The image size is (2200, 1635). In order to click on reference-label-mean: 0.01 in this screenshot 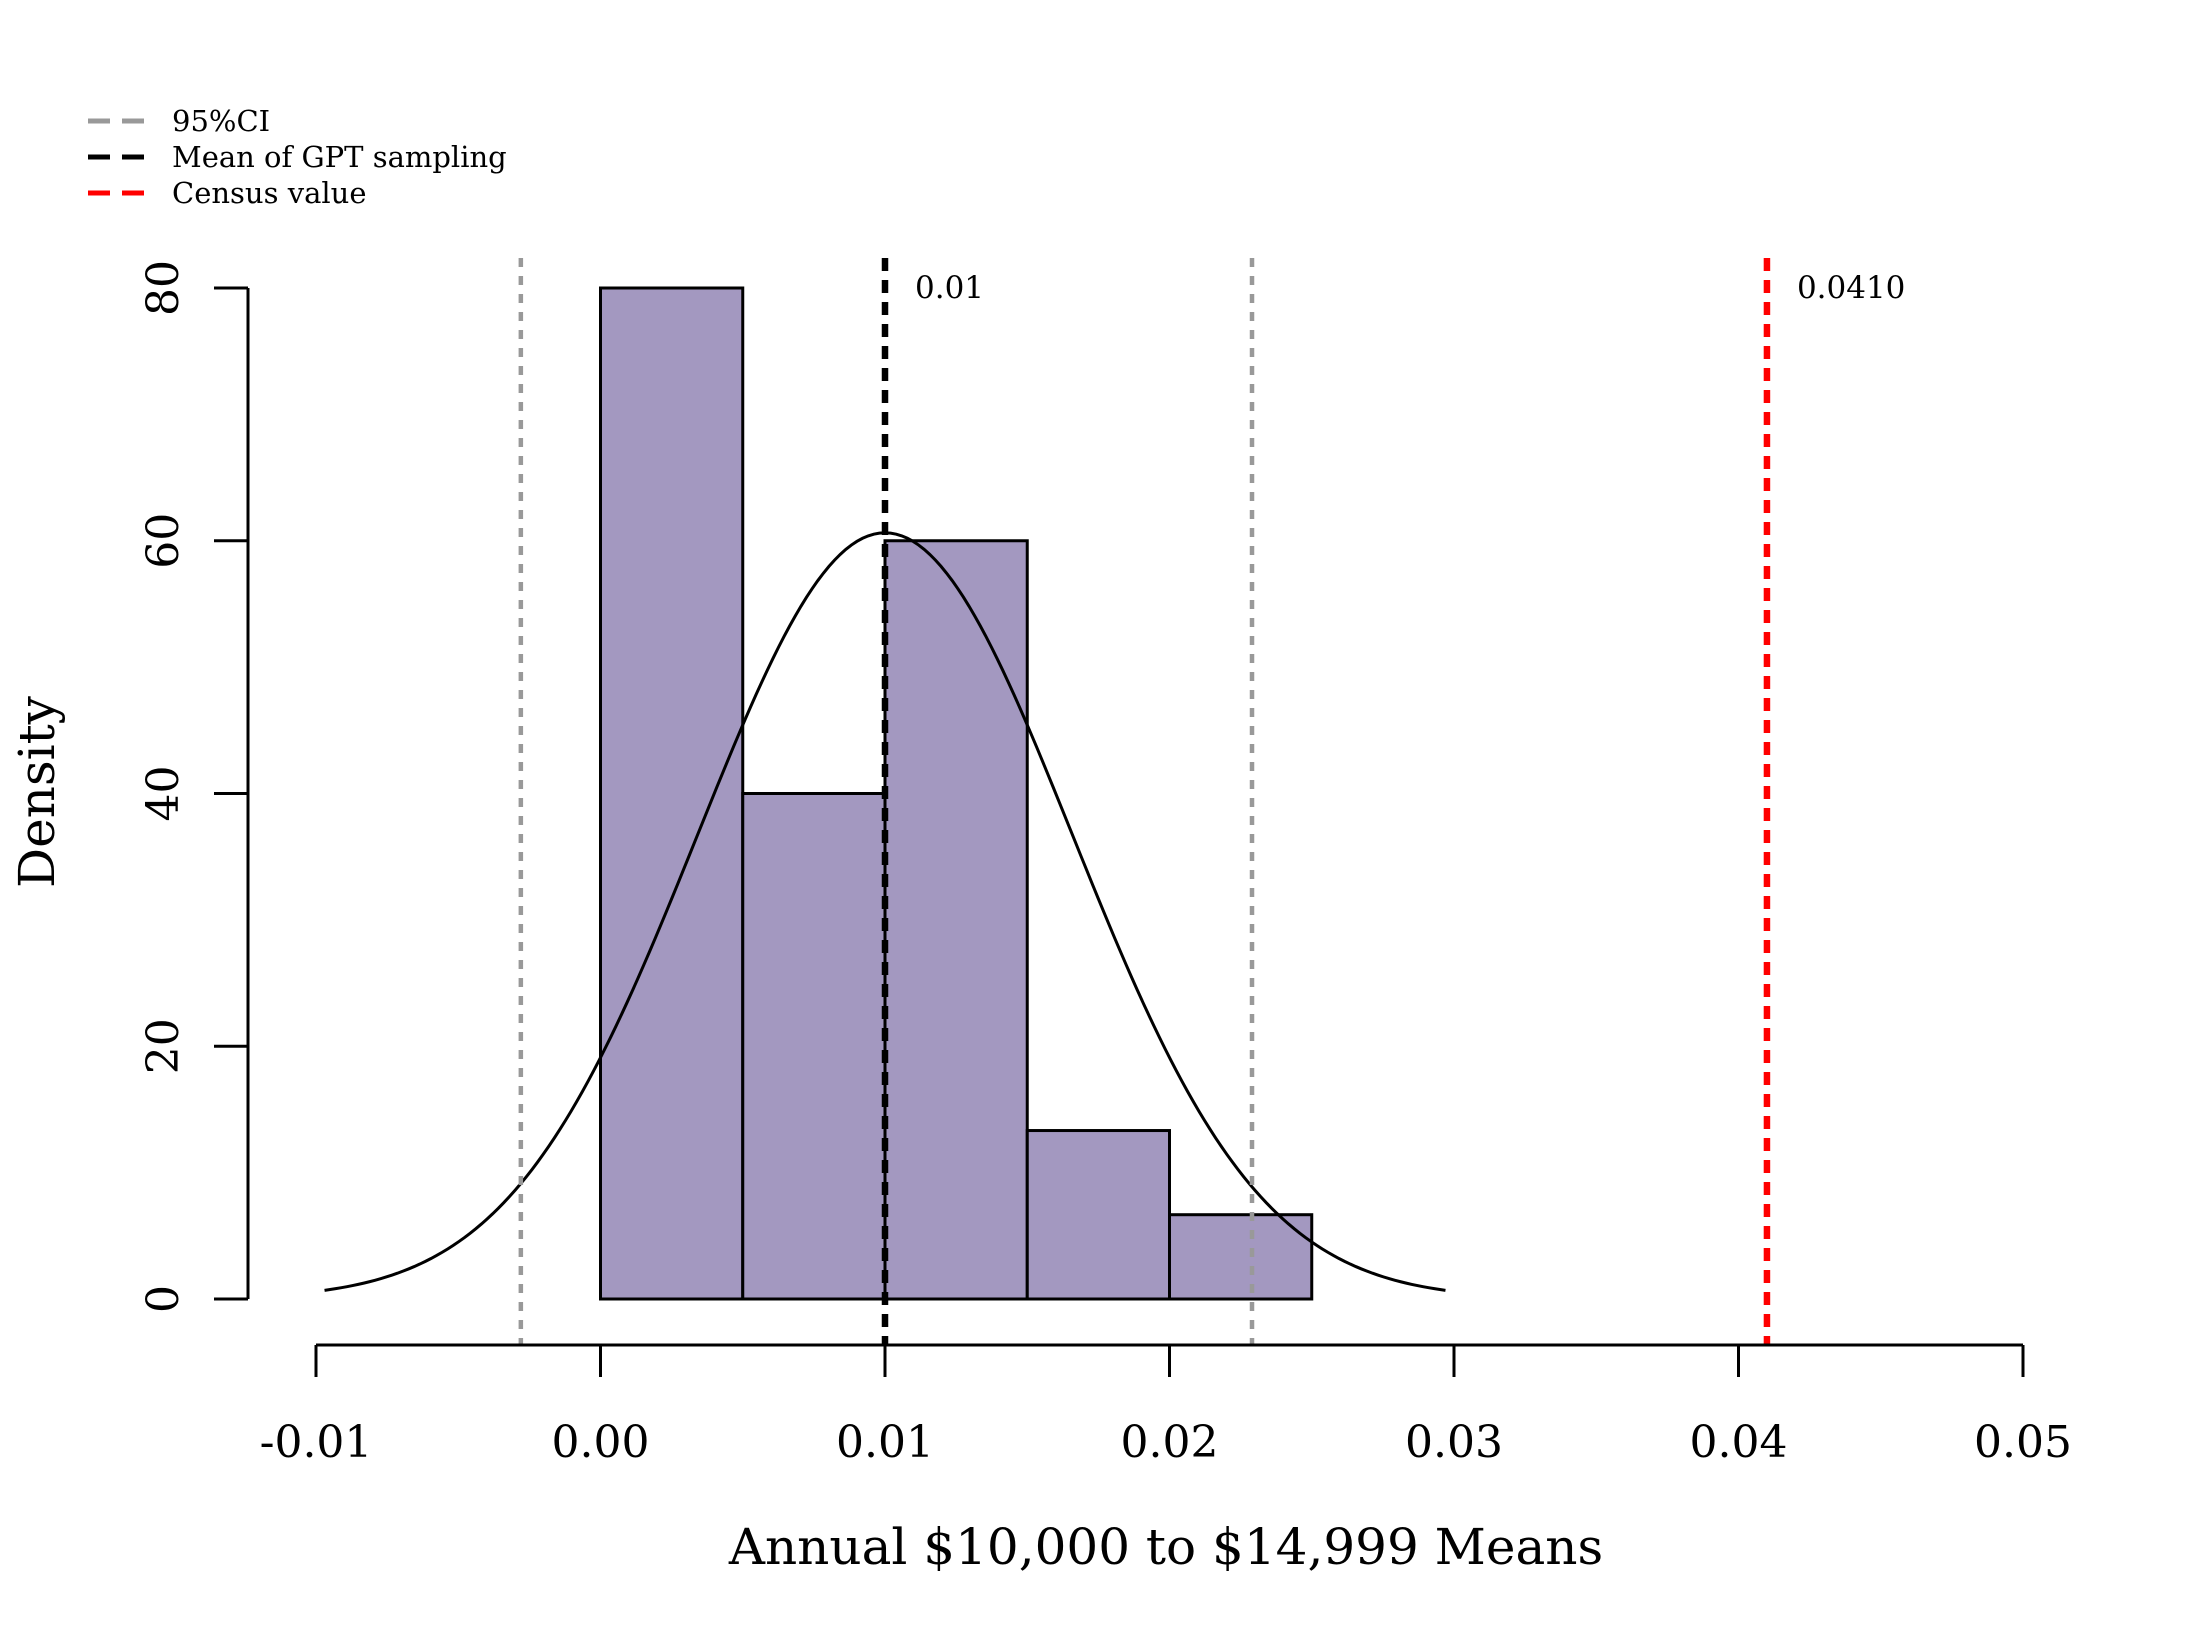, I will do `click(949, 288)`.